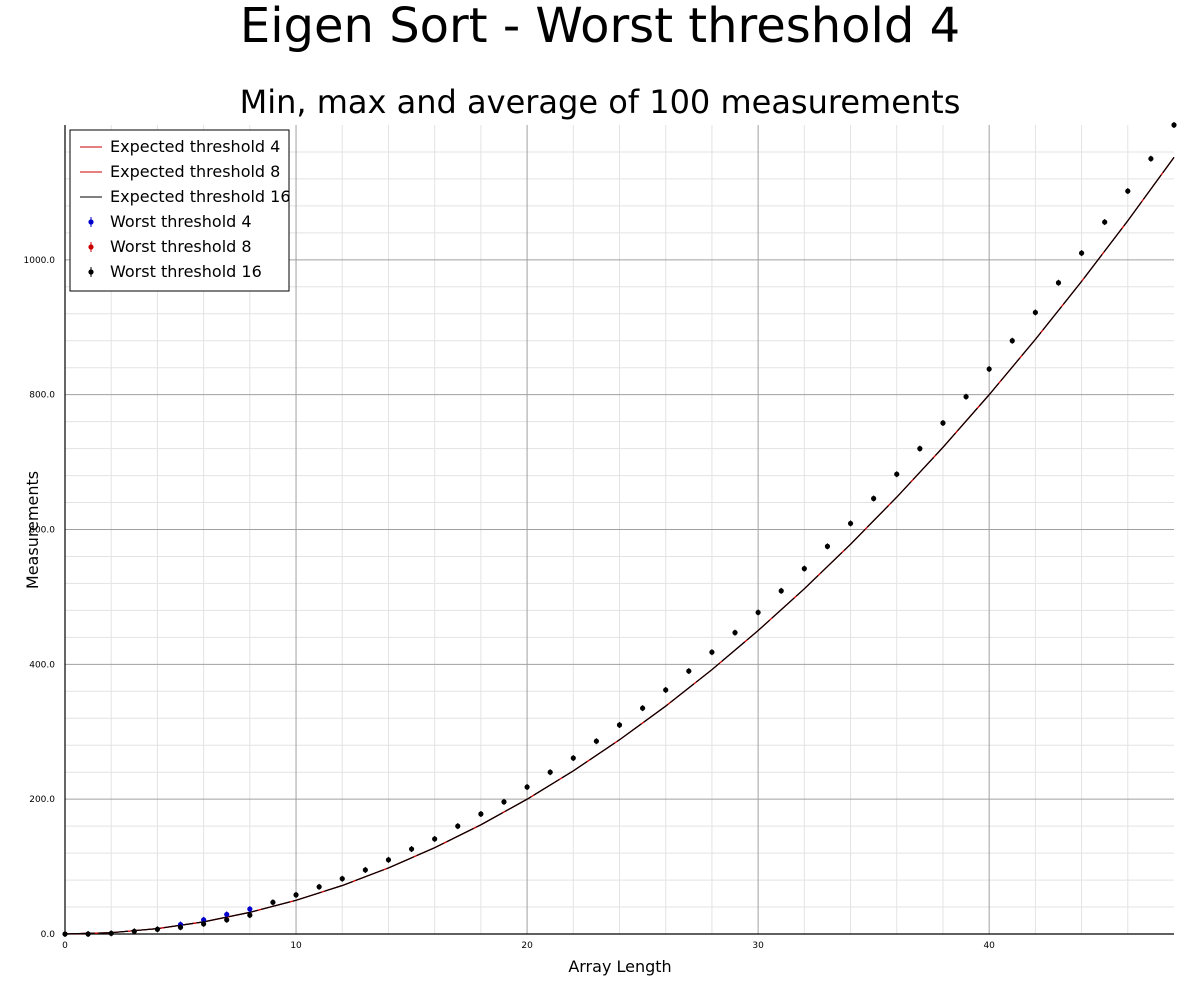  What do you see at coordinates (758, 946) in the screenshot?
I see `x-tick-label: 30` at bounding box center [758, 946].